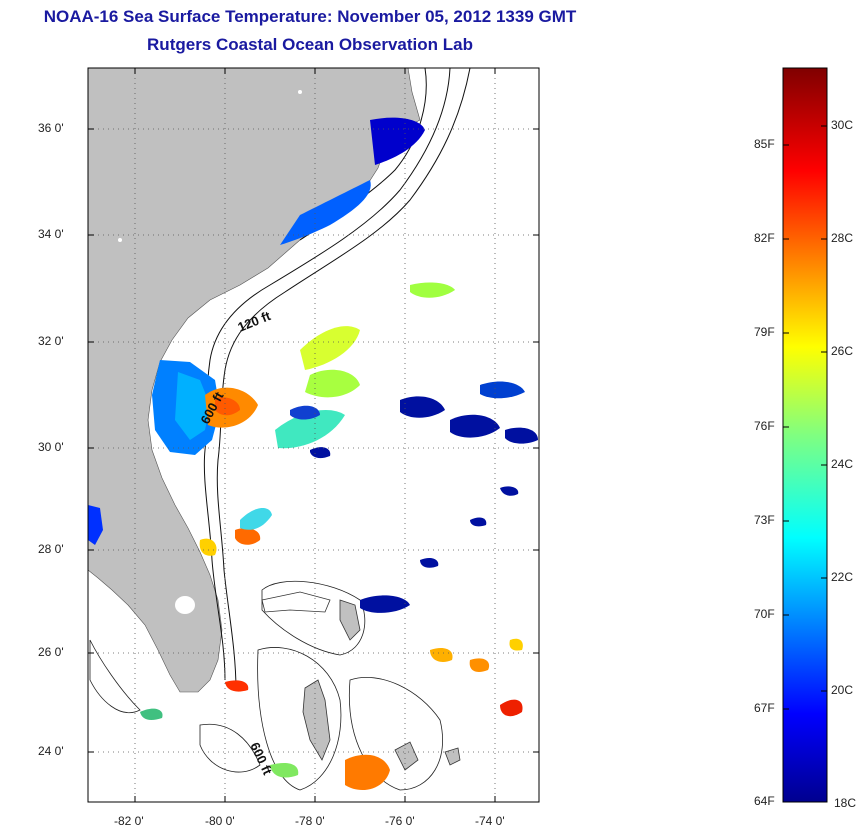 The height and width of the screenshot is (832, 864). Describe the element at coordinates (764, 426) in the screenshot. I see `colorbar-label-f: 76F` at that location.